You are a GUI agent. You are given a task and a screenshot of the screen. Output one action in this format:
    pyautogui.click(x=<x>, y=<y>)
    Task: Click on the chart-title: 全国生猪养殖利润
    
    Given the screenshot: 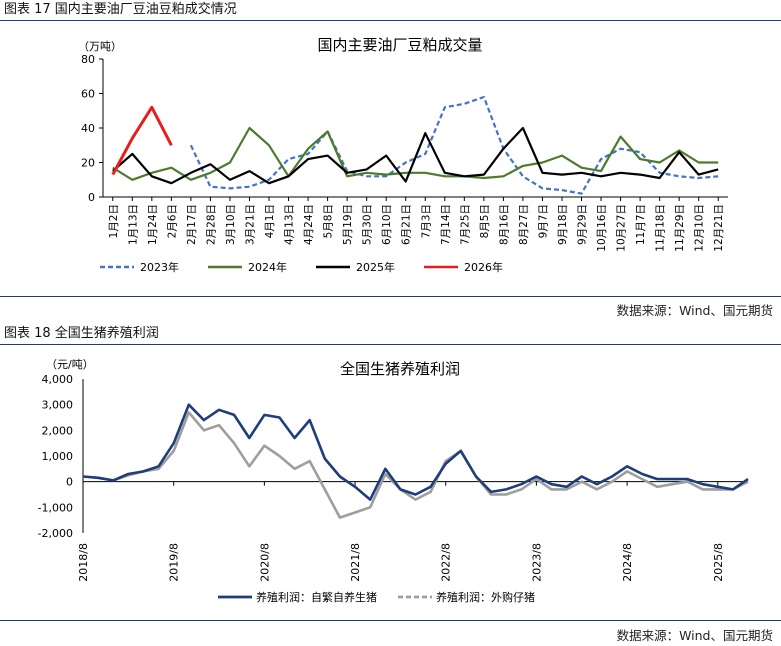 What is the action you would take?
    pyautogui.click(x=400, y=369)
    